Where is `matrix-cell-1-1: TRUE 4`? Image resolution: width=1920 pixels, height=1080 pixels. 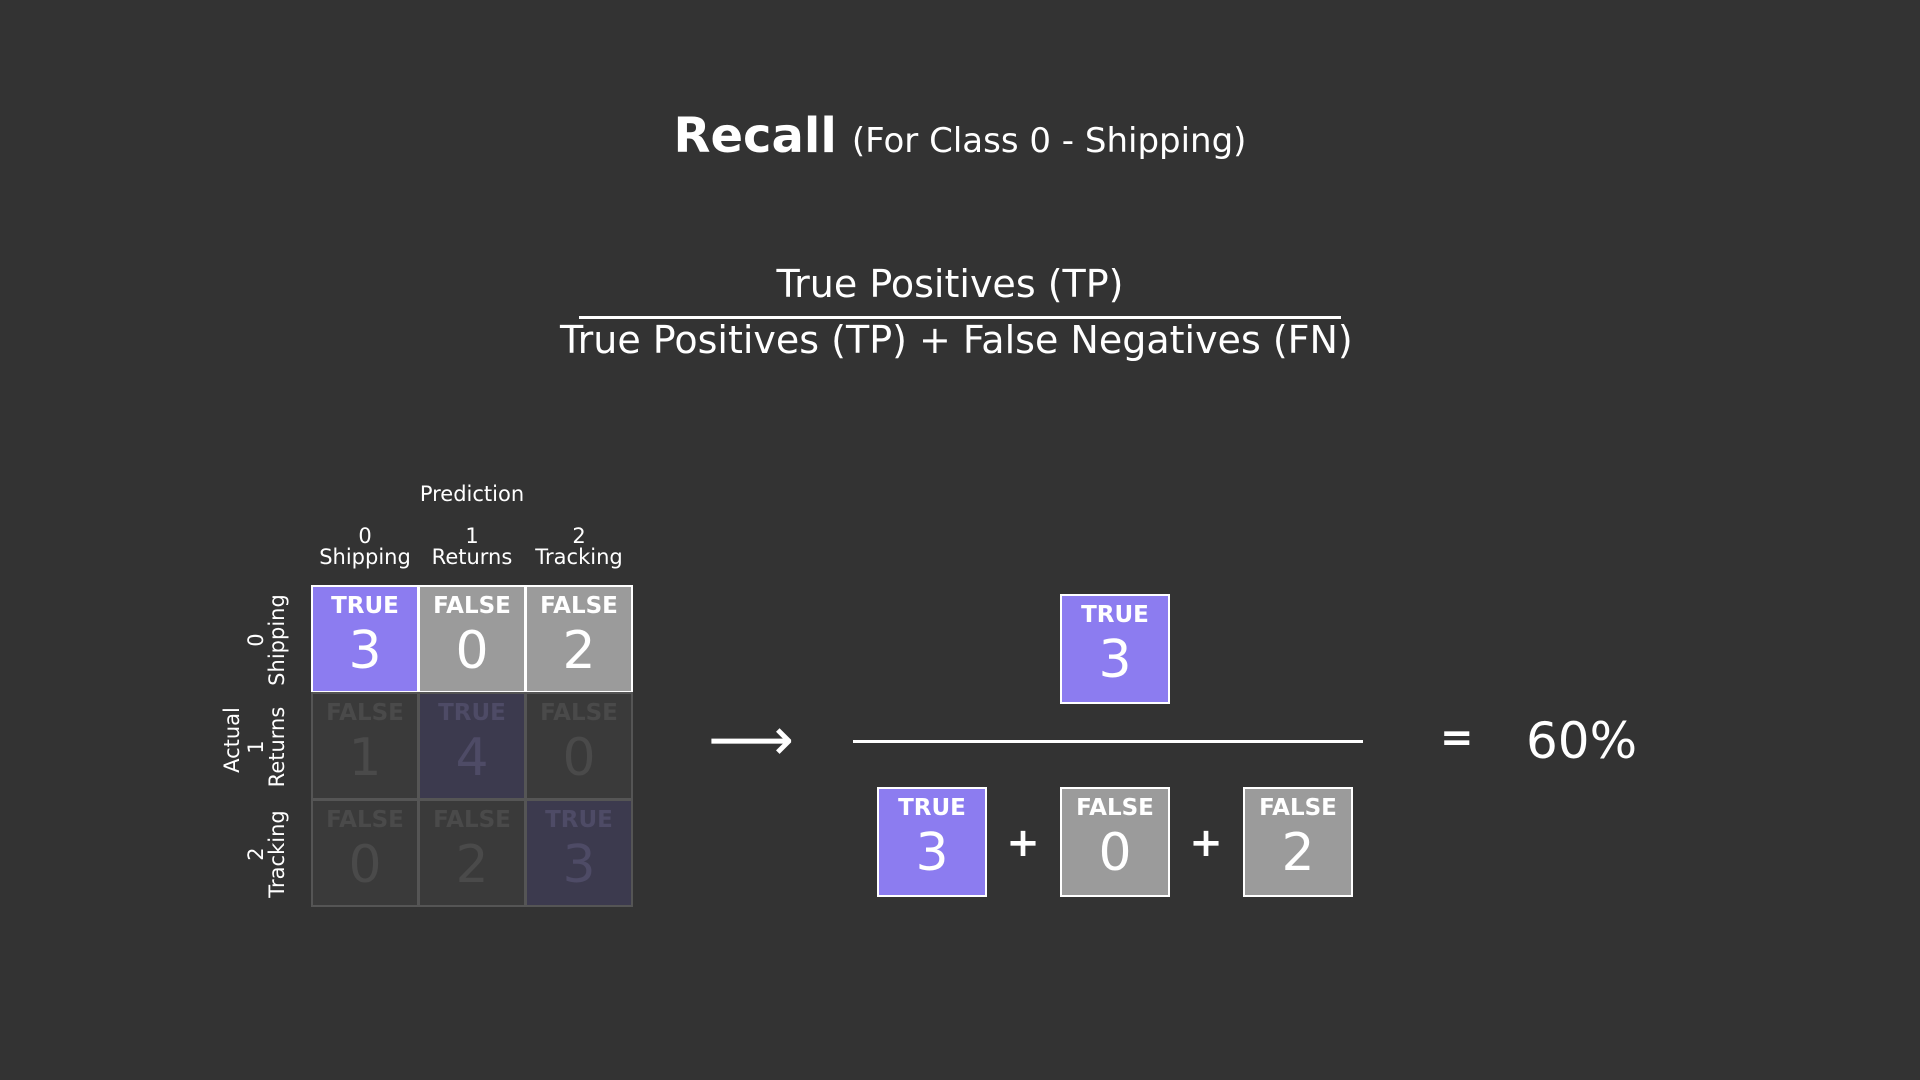
matrix-cell-1-1: TRUE 4 is located at coordinates (472, 746).